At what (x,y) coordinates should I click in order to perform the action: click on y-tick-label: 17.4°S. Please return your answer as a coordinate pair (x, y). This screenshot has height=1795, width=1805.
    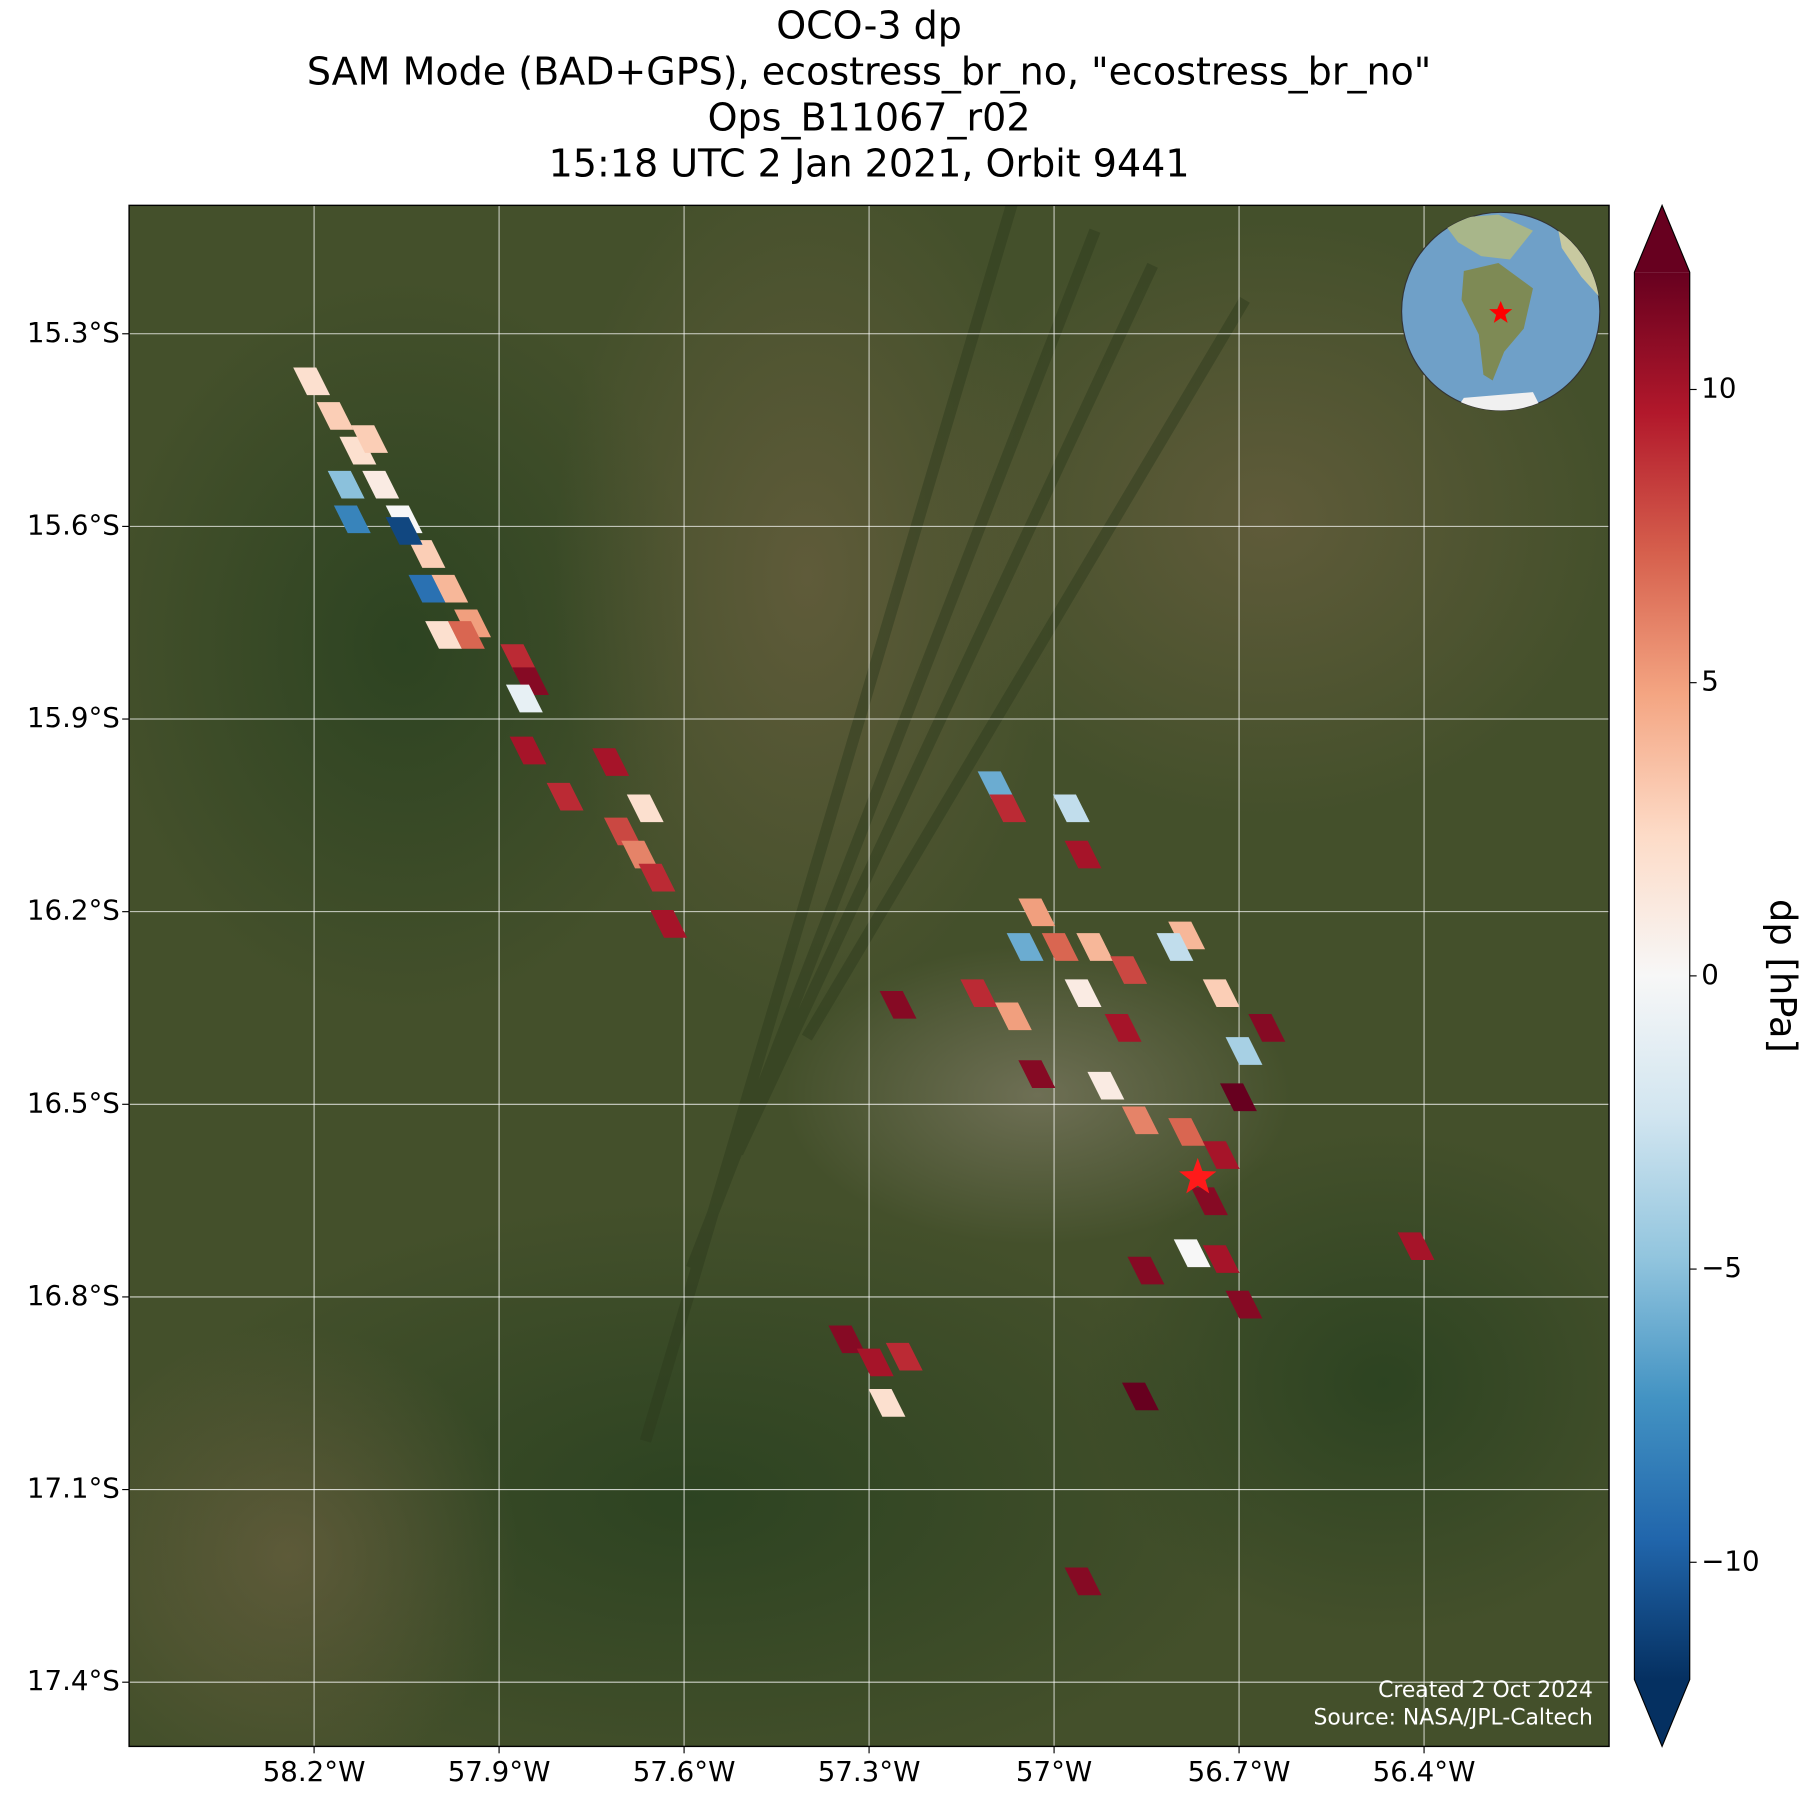
    Looking at the image, I should click on (73, 1680).